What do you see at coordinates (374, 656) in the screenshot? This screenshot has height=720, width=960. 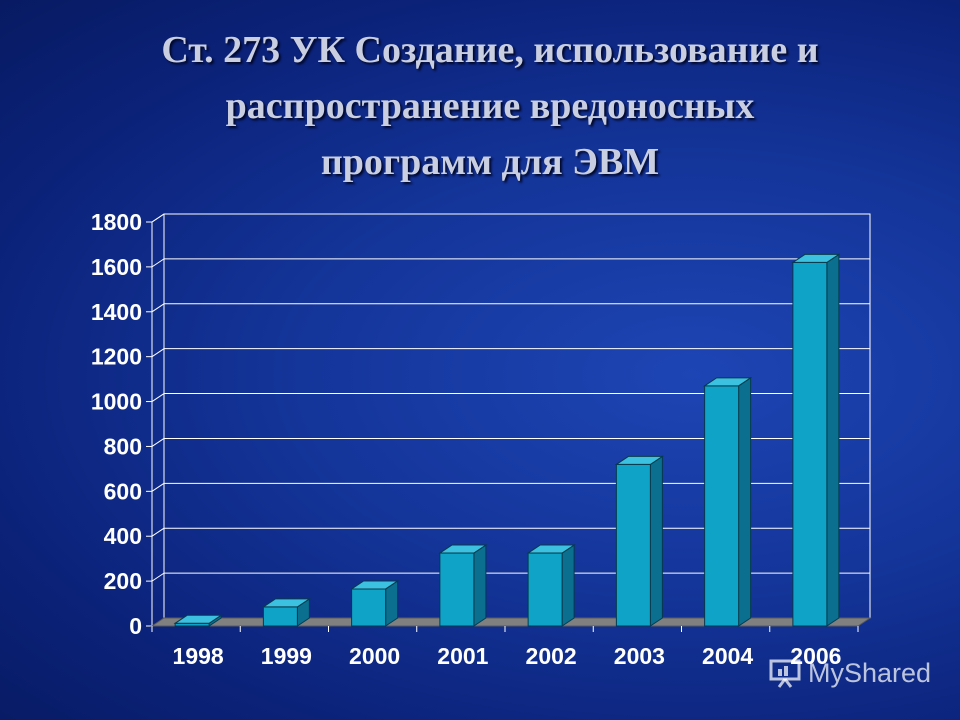 I see `x-tick-label: 2000` at bounding box center [374, 656].